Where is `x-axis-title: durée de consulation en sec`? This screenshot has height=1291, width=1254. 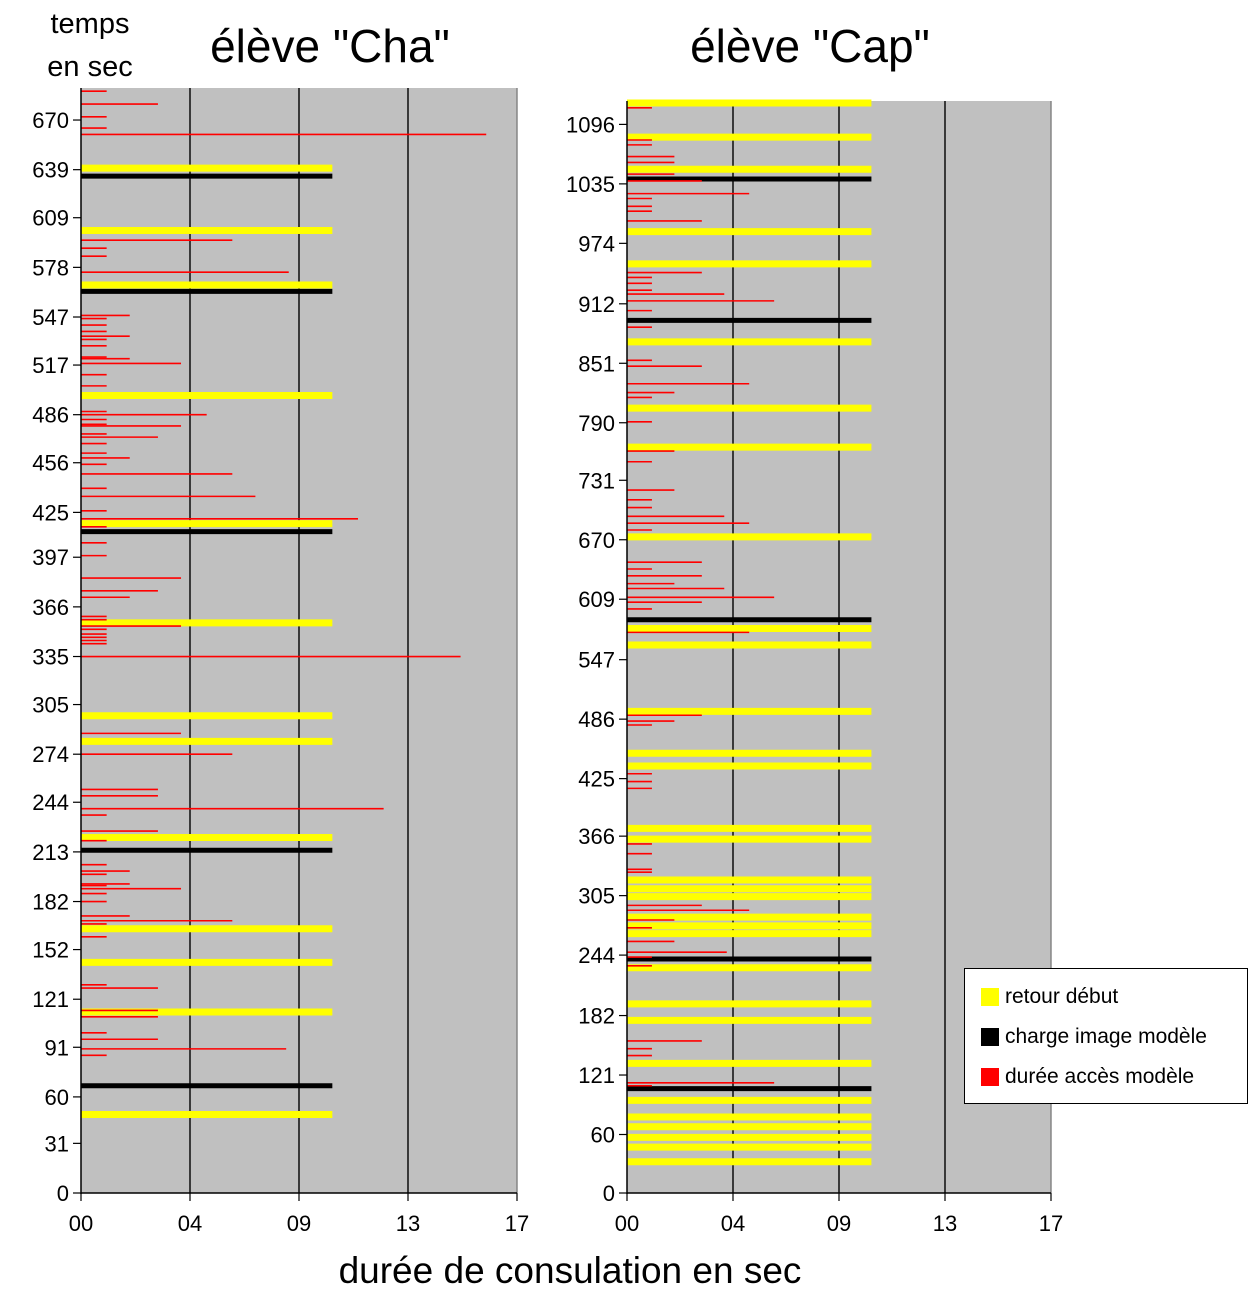
x-axis-title: durée de consulation en sec is located at coordinates (570, 1270).